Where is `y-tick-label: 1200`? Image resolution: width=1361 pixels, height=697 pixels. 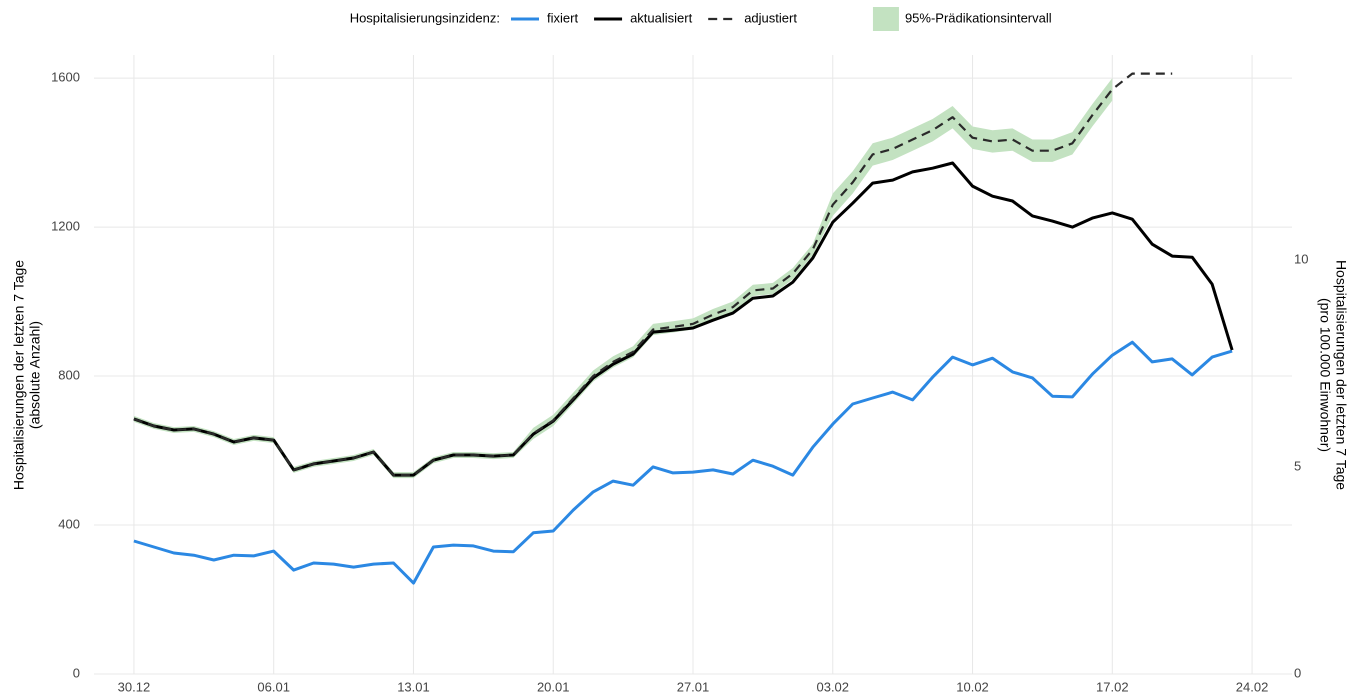
y-tick-label: 1200 is located at coordinates (65, 226).